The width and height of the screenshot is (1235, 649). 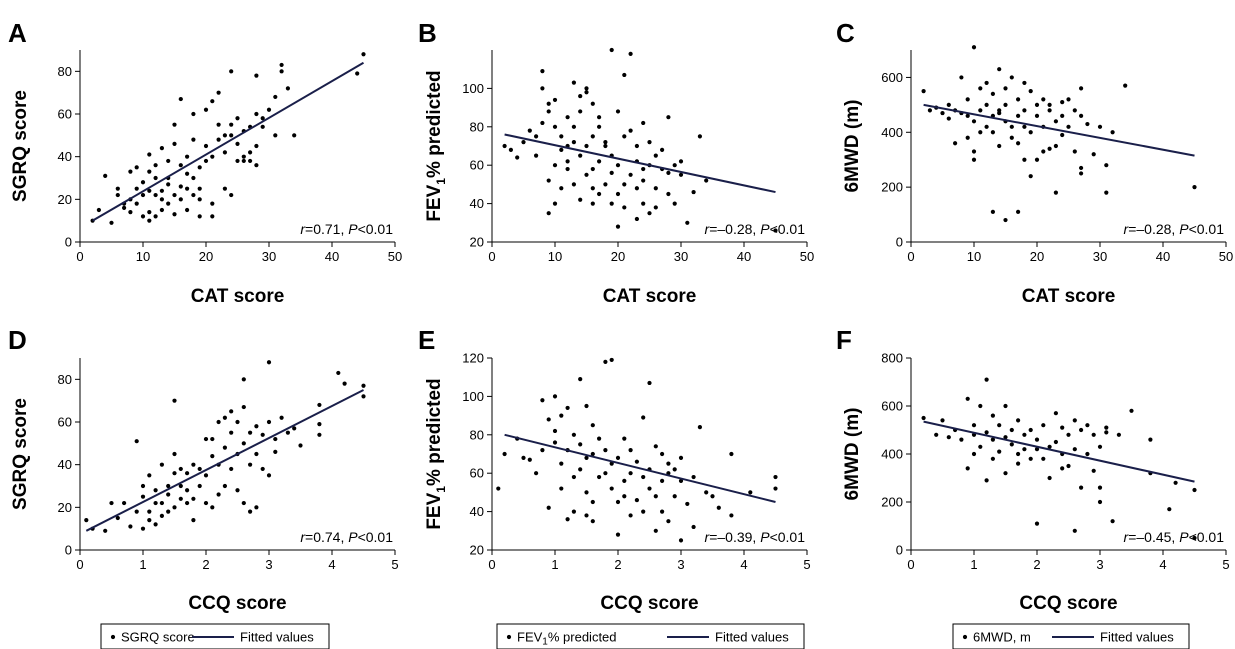 I want to click on y-tick-label: 20, so click(x=477, y=242).